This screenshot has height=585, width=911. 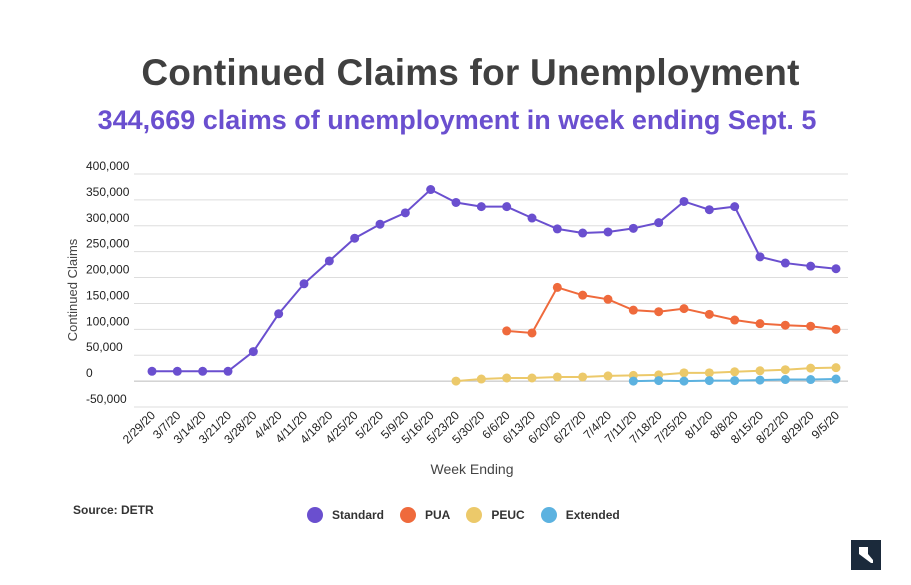 I want to click on y-tick-label: 300,000, so click(x=108, y=218).